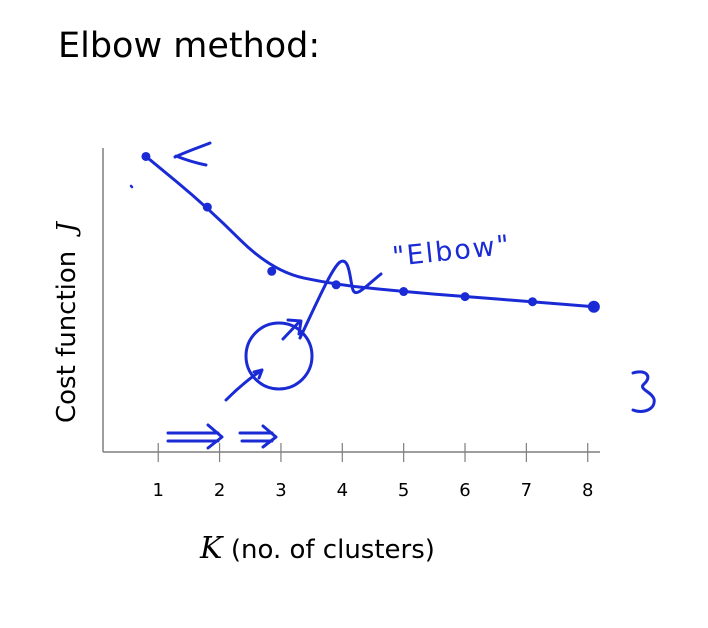  Describe the element at coordinates (464, 490) in the screenshot. I see `x-tick-label-6: 6` at that location.